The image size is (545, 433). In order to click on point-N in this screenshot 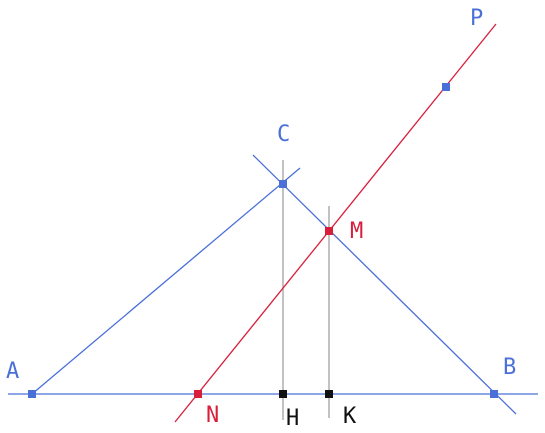, I will do `click(198, 394)`.